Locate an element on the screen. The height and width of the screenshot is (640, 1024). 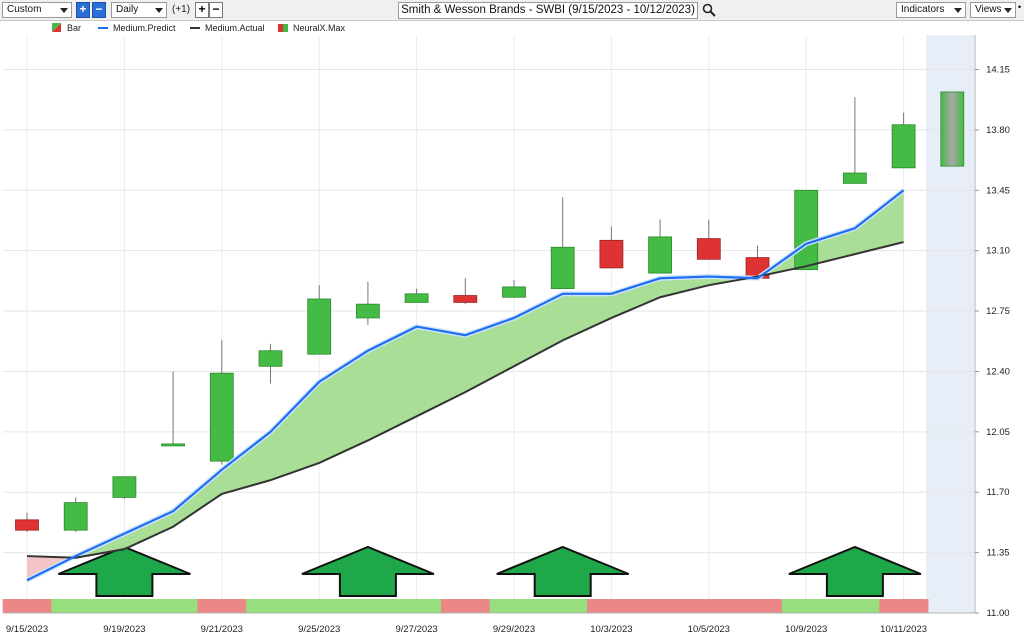
y-tick-label: 12.40 is located at coordinates (998, 371).